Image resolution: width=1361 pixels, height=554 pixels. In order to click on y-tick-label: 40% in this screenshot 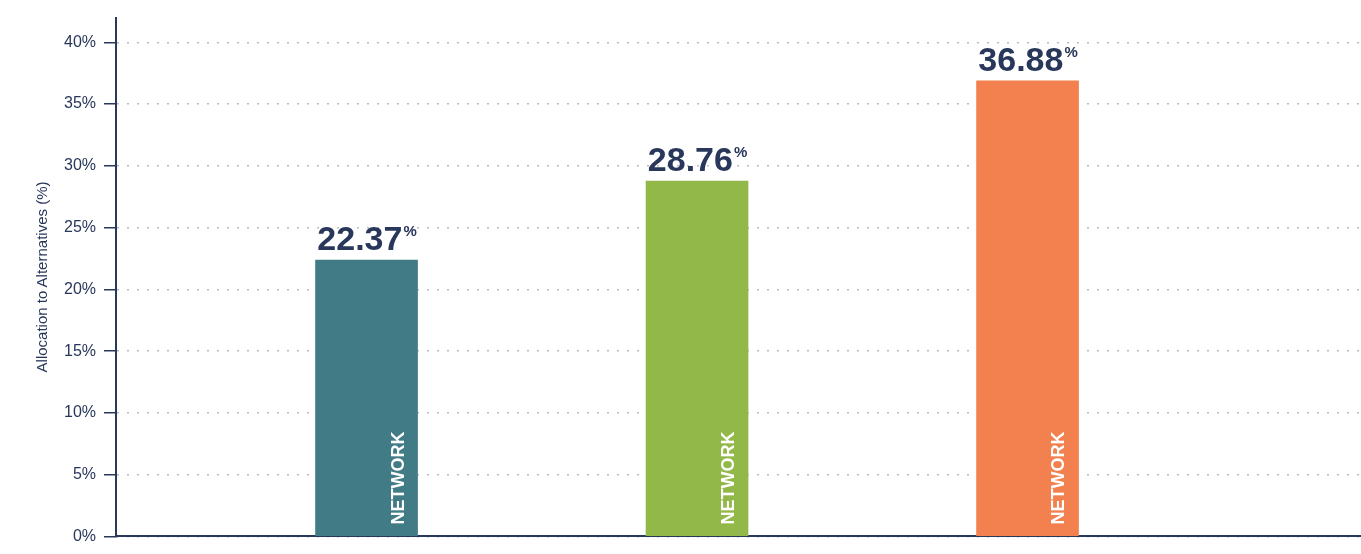, I will do `click(80, 41)`.